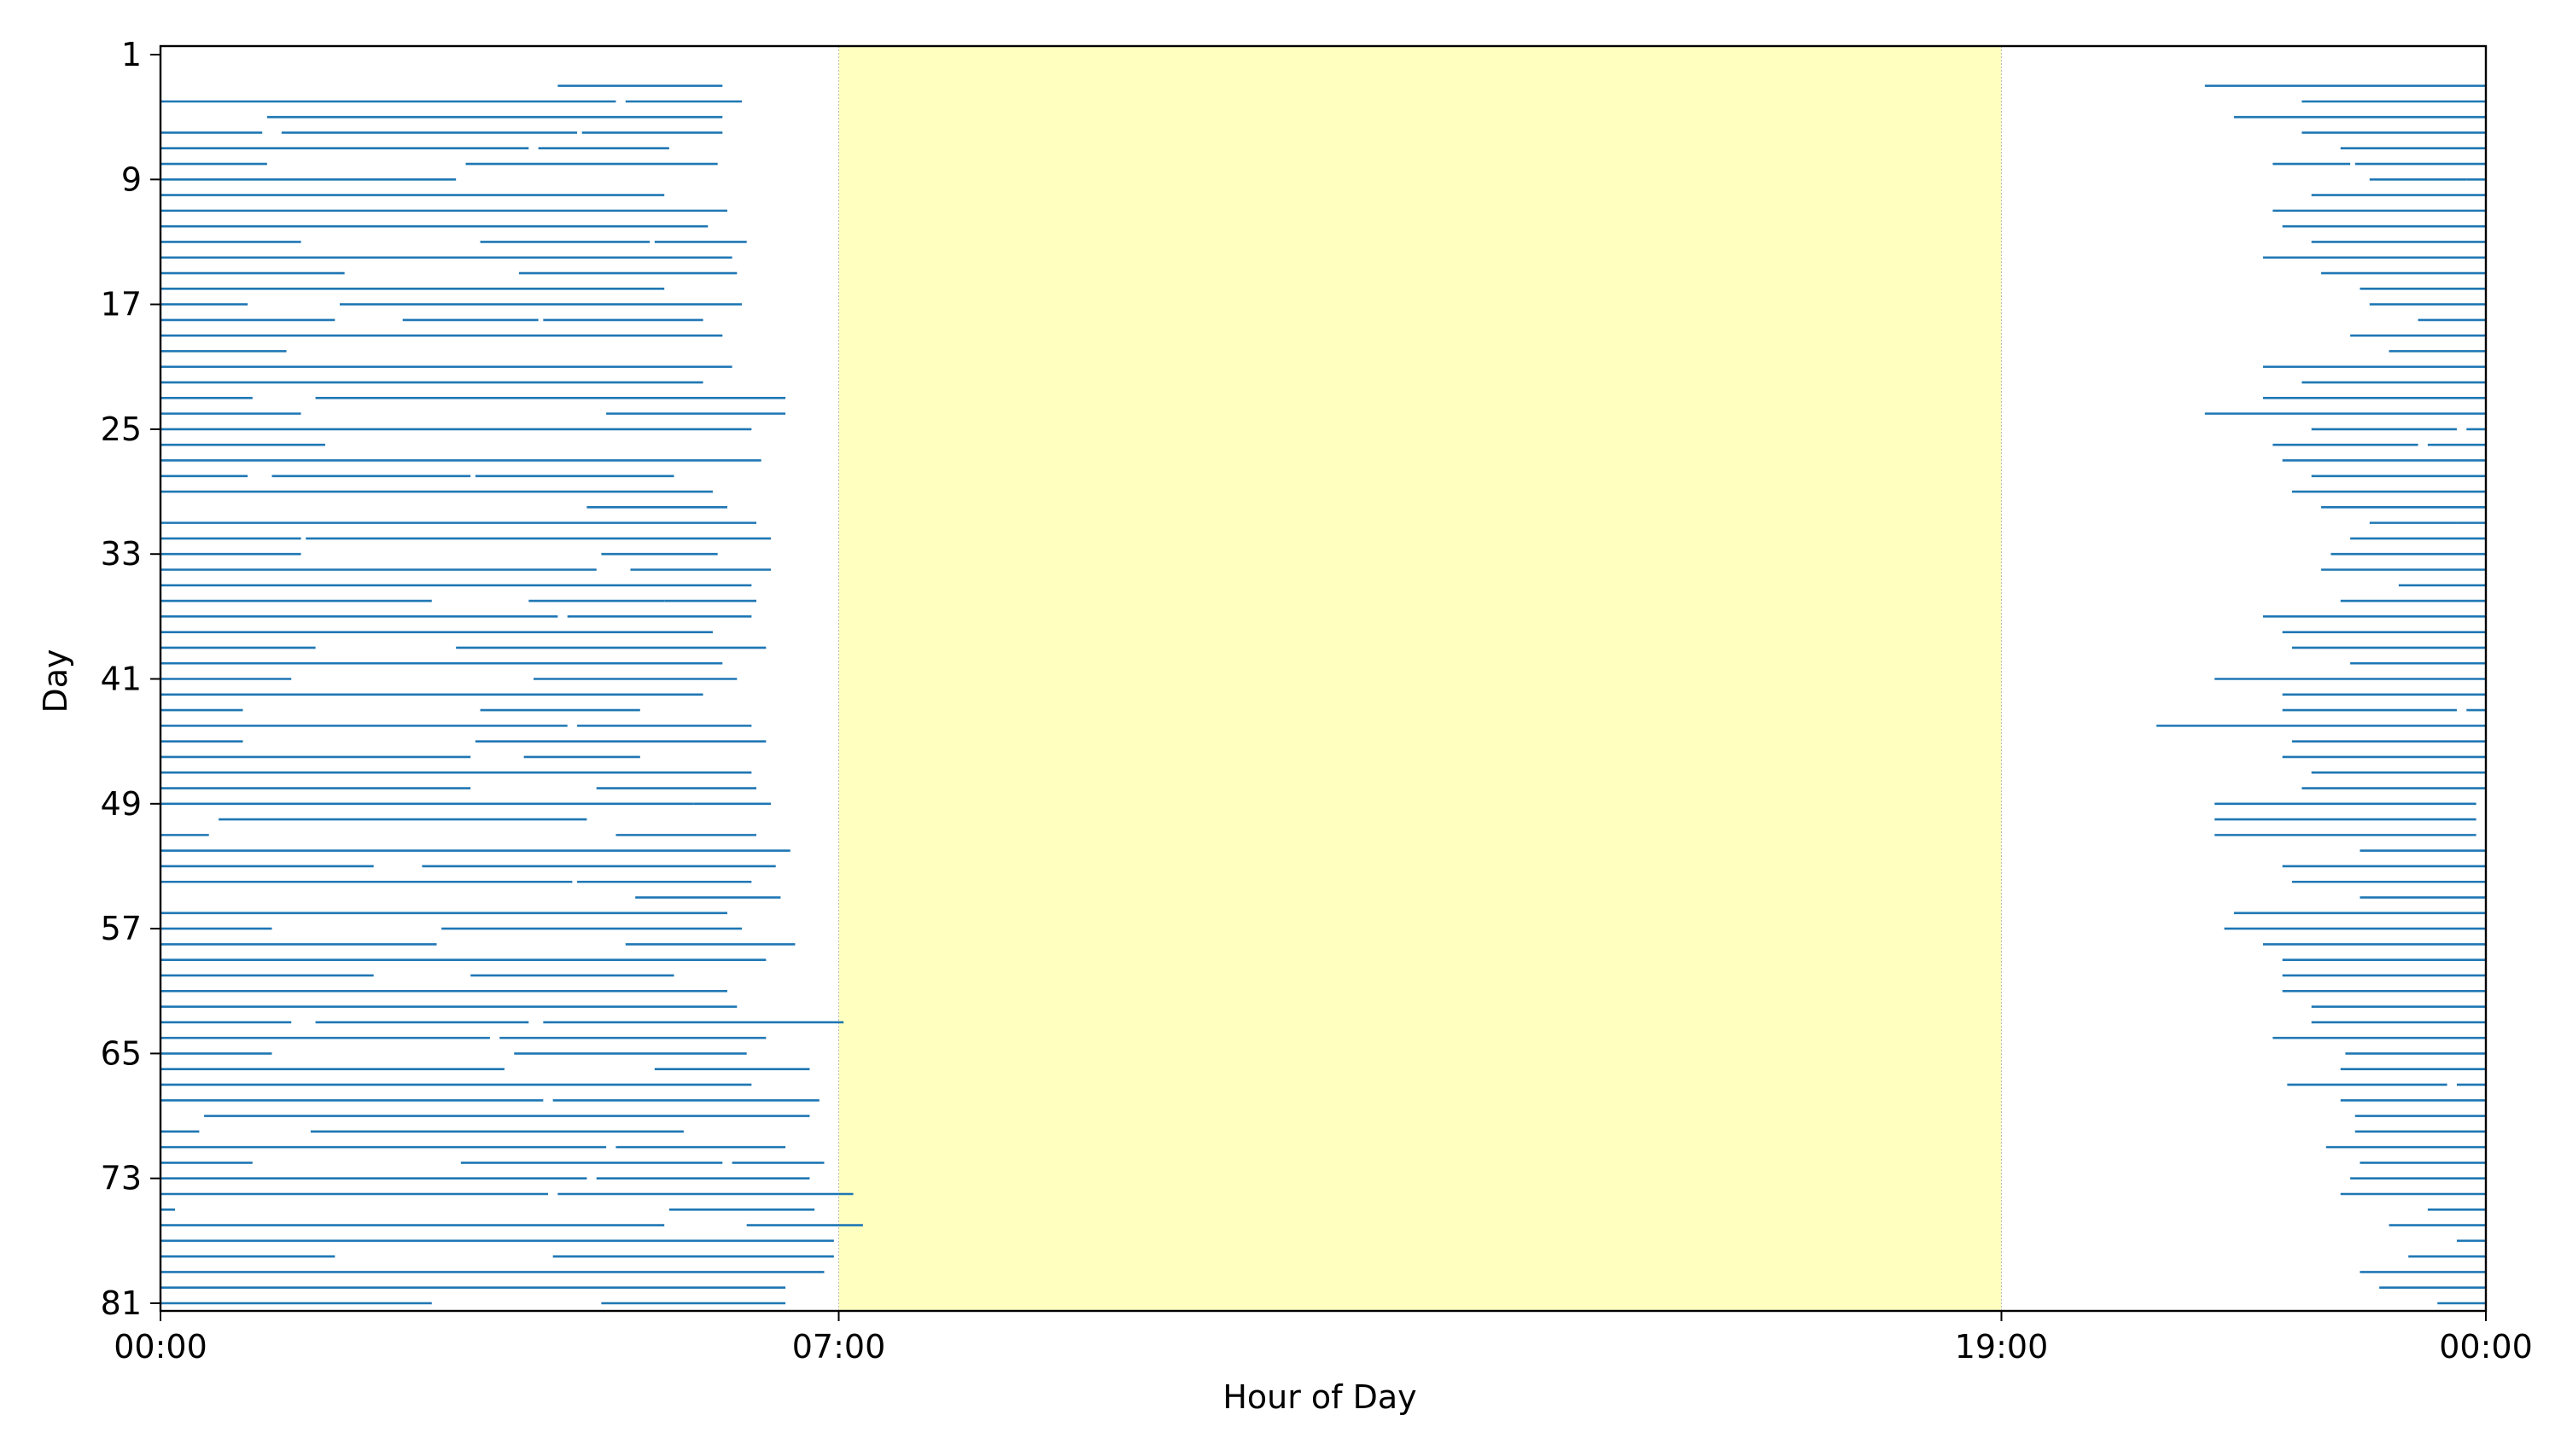 The height and width of the screenshot is (1456, 2561). I want to click on x-ticks: 00:00 07:00 19:00 00:00, so click(1324, 1338).